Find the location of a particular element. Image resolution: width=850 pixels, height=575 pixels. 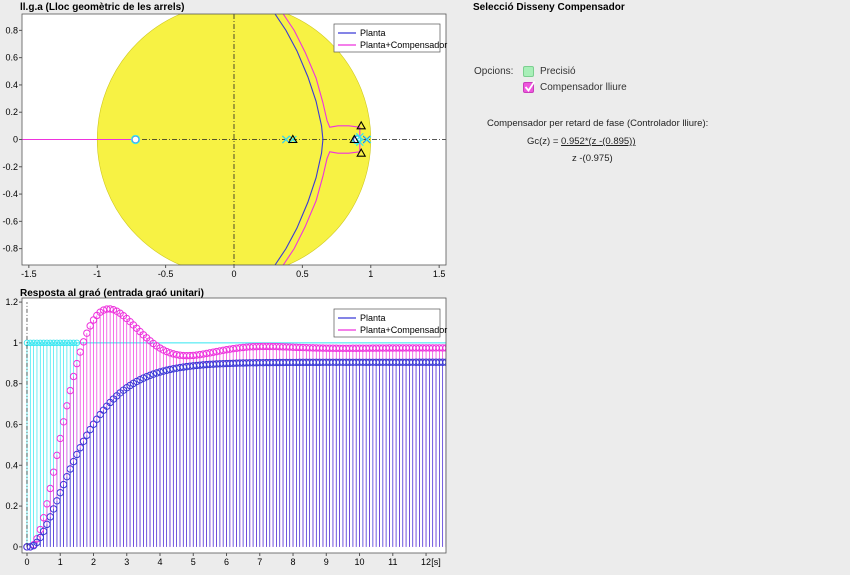

y-tick-label: -0.4 is located at coordinates (10, 194).